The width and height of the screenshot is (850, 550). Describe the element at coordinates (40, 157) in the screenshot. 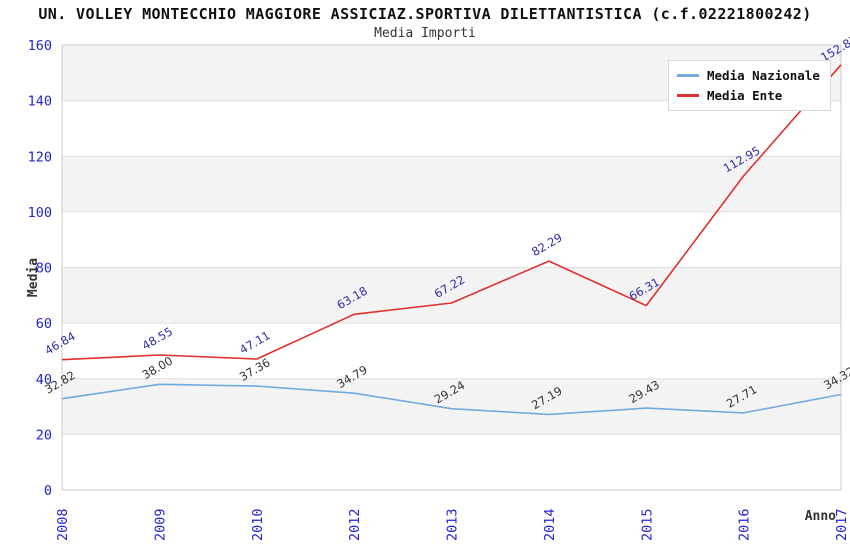

I see `y-tick-label: 120` at that location.